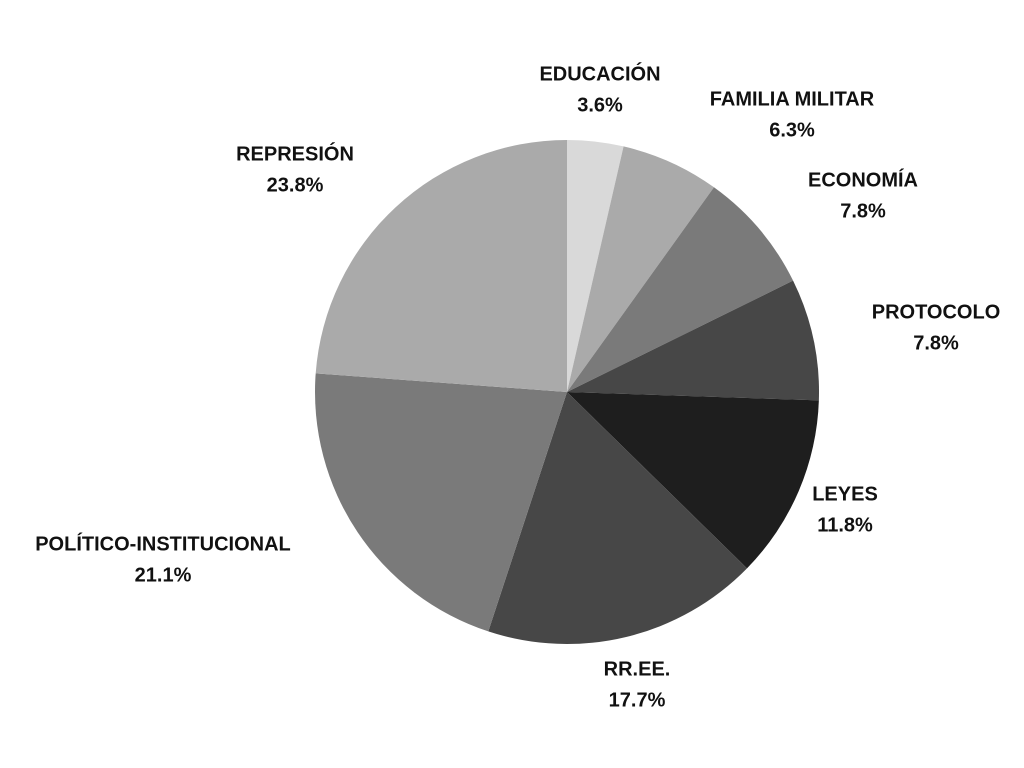  I want to click on value-label: 17.7%, so click(637, 700).